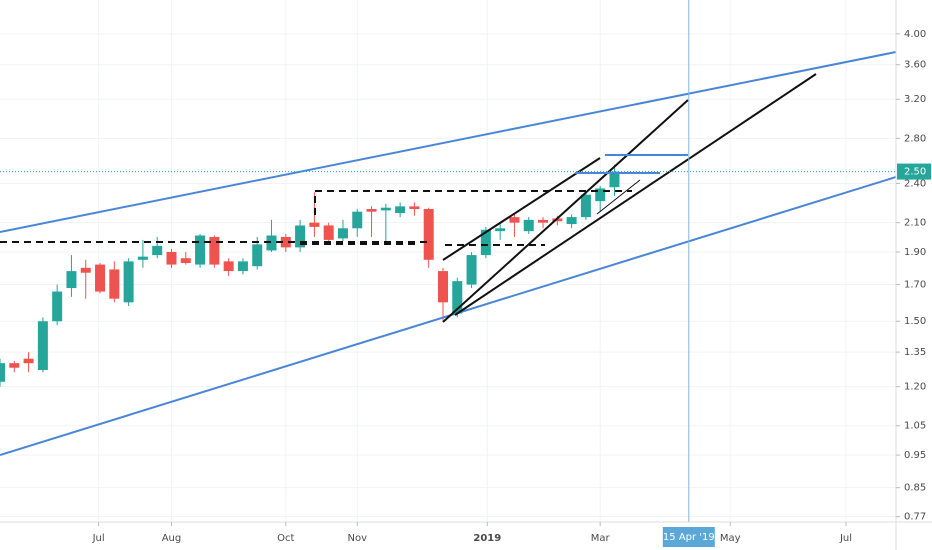 This screenshot has width=932, height=550. I want to click on y-tick-label: 2.40, so click(915, 184).